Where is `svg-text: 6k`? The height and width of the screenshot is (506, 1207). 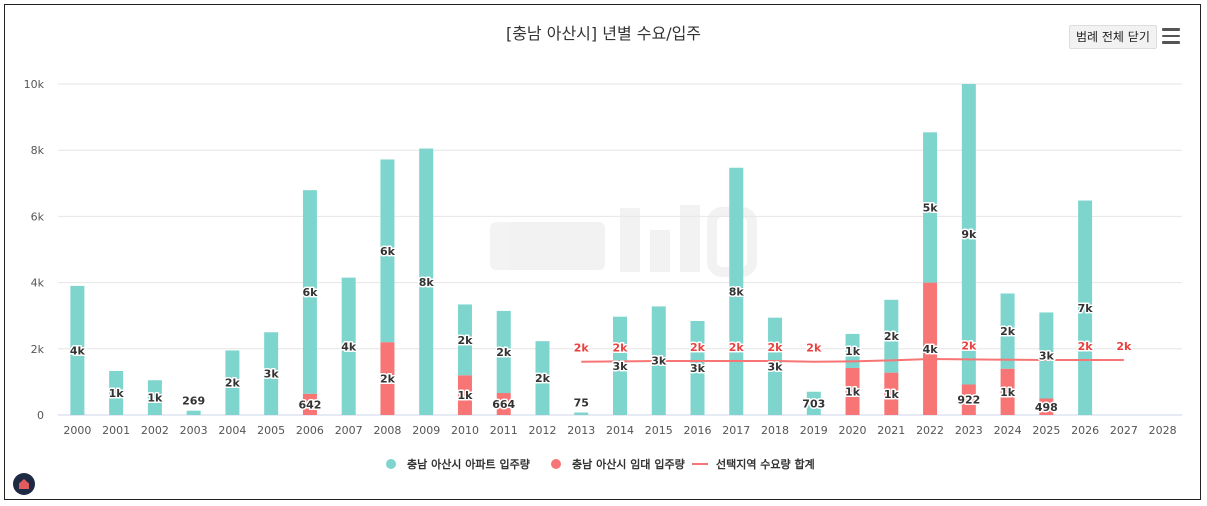
svg-text: 6k is located at coordinates (388, 251).